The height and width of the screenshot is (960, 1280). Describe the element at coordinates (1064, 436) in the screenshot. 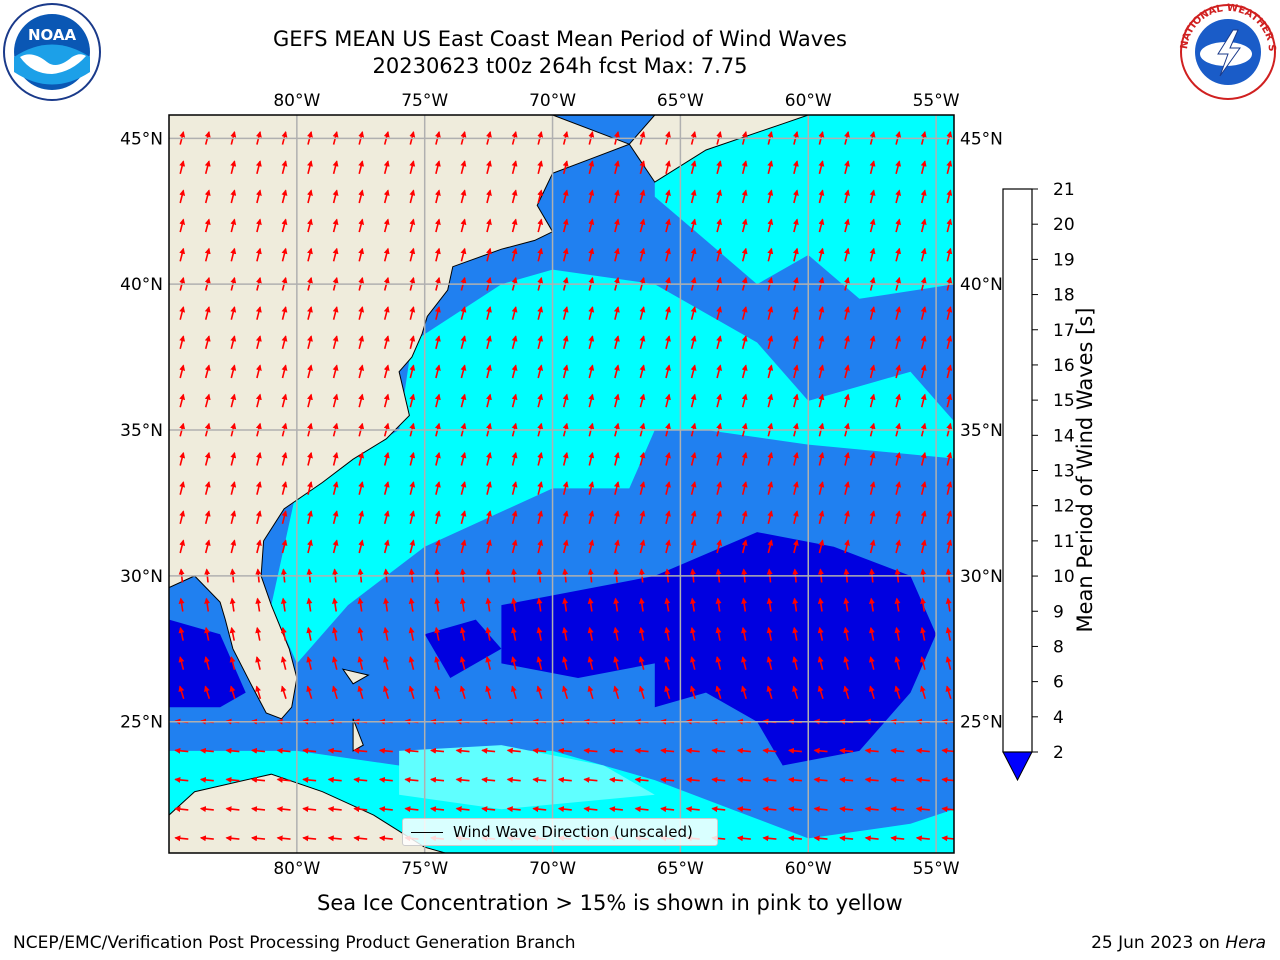

I see `colorbar-tick-label: 14` at that location.